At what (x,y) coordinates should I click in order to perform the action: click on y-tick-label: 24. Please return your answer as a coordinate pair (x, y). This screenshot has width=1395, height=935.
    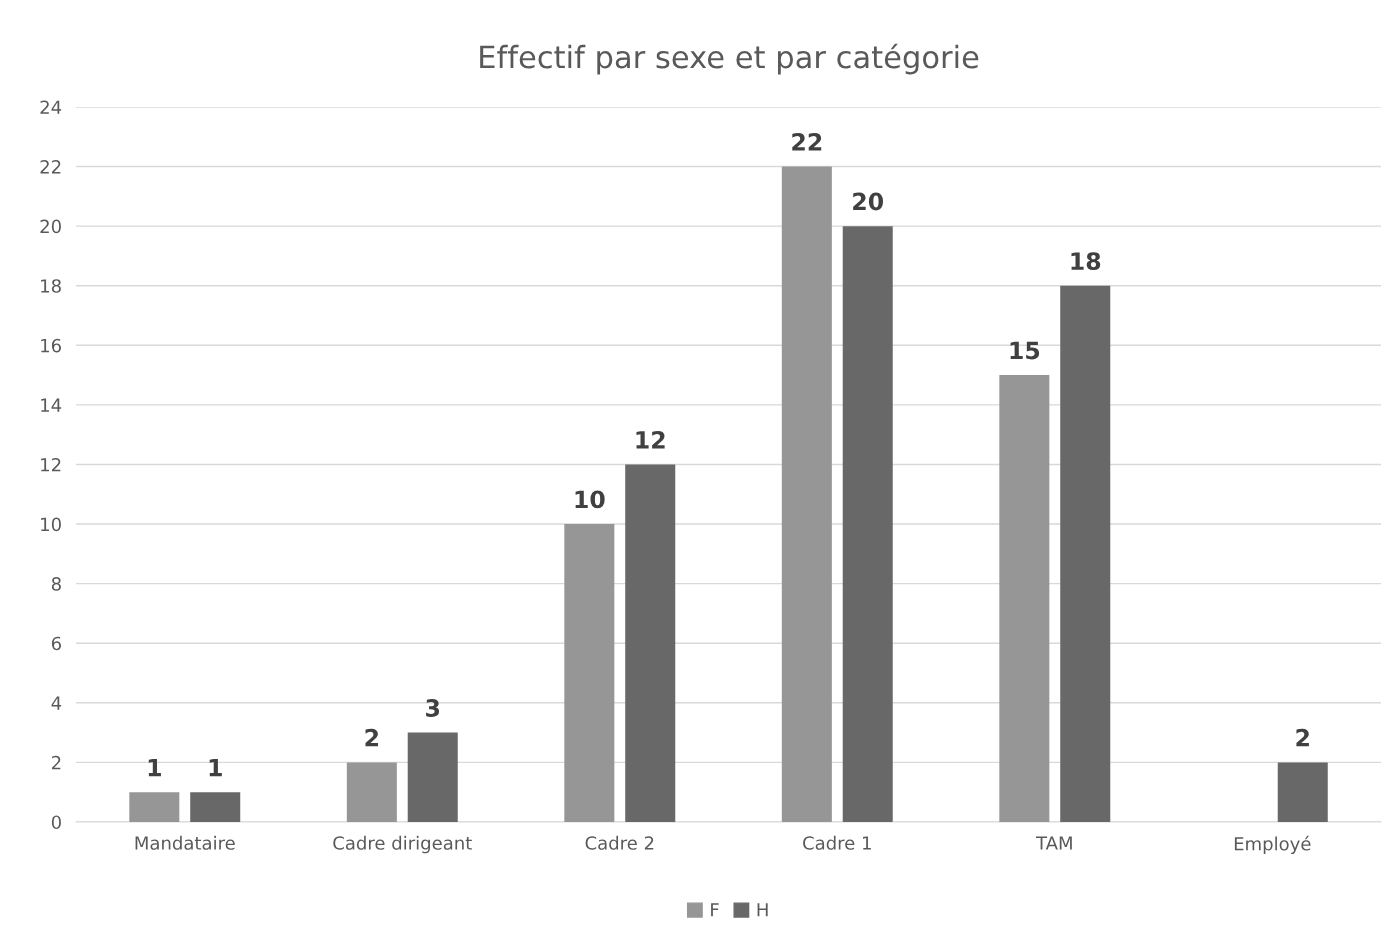
    Looking at the image, I should click on (51, 107).